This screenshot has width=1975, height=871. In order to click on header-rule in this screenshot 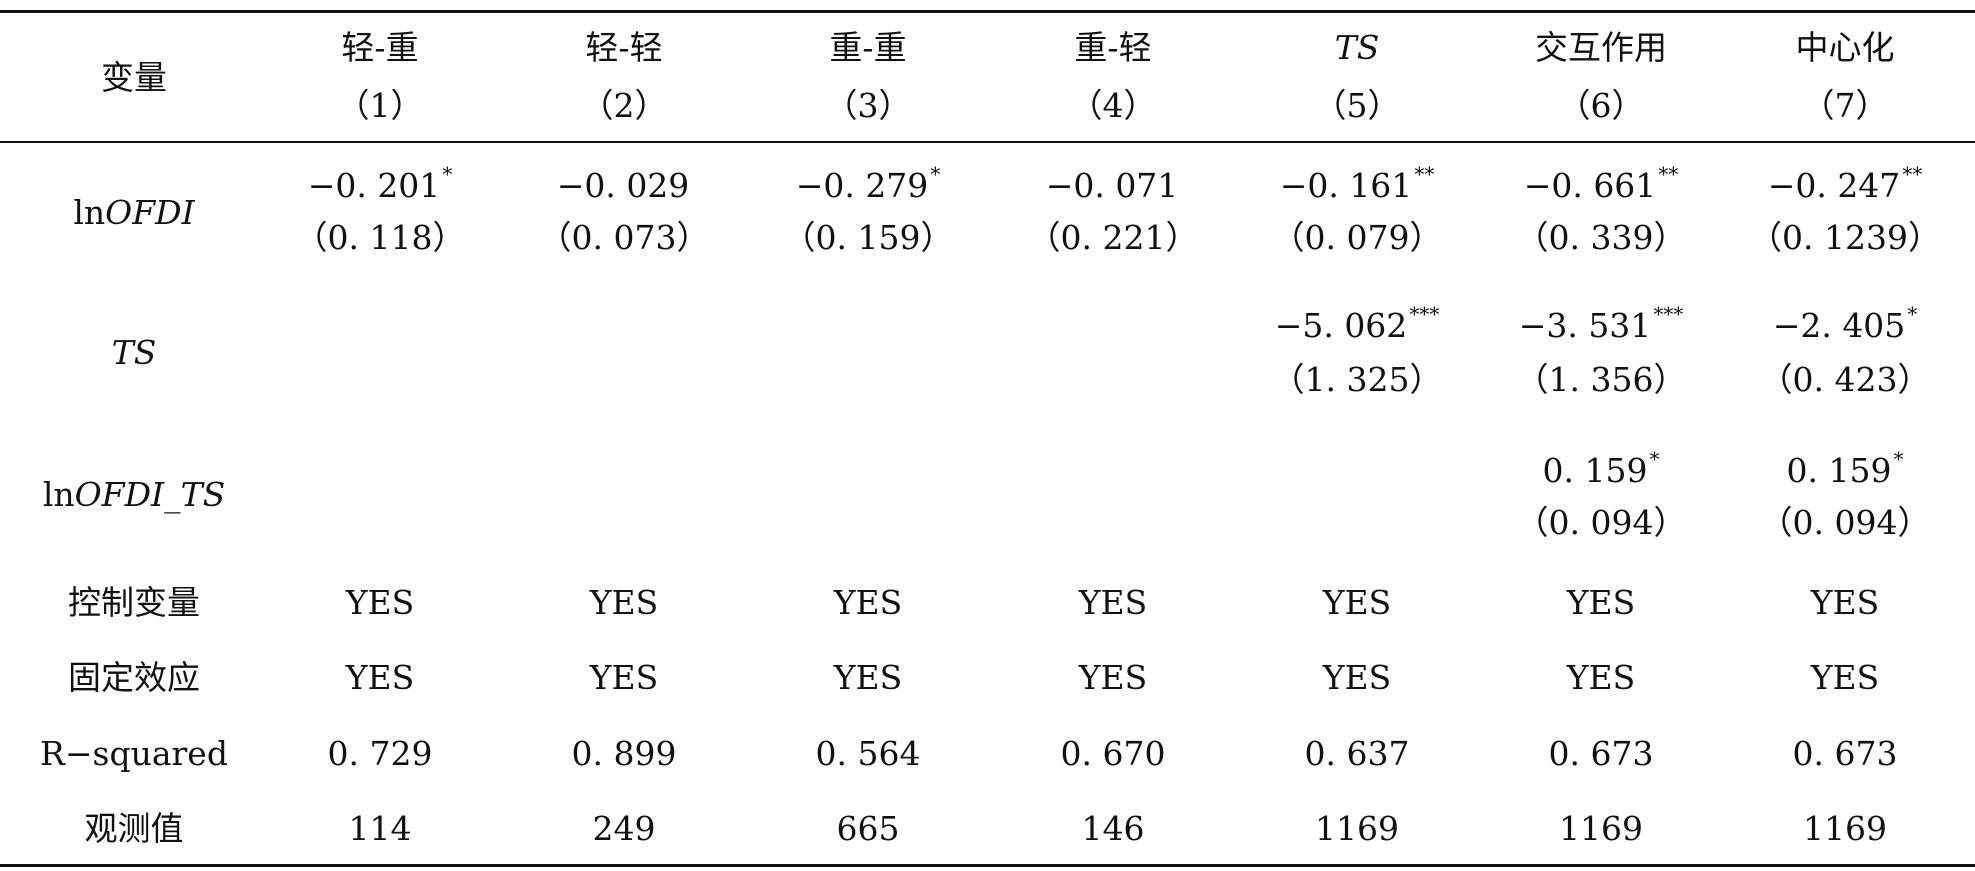, I will do `click(987, 142)`.